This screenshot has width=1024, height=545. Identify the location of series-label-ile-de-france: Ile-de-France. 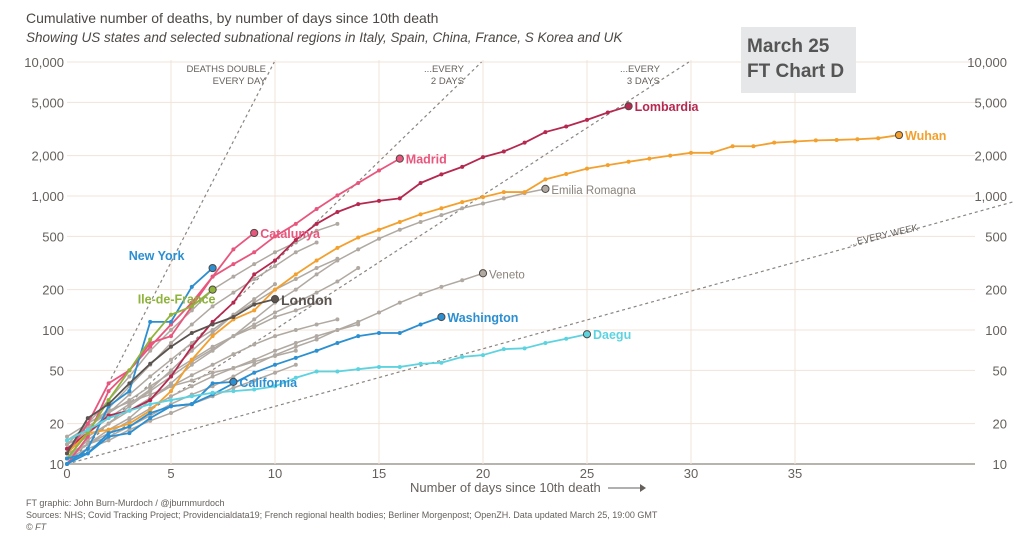
(177, 300).